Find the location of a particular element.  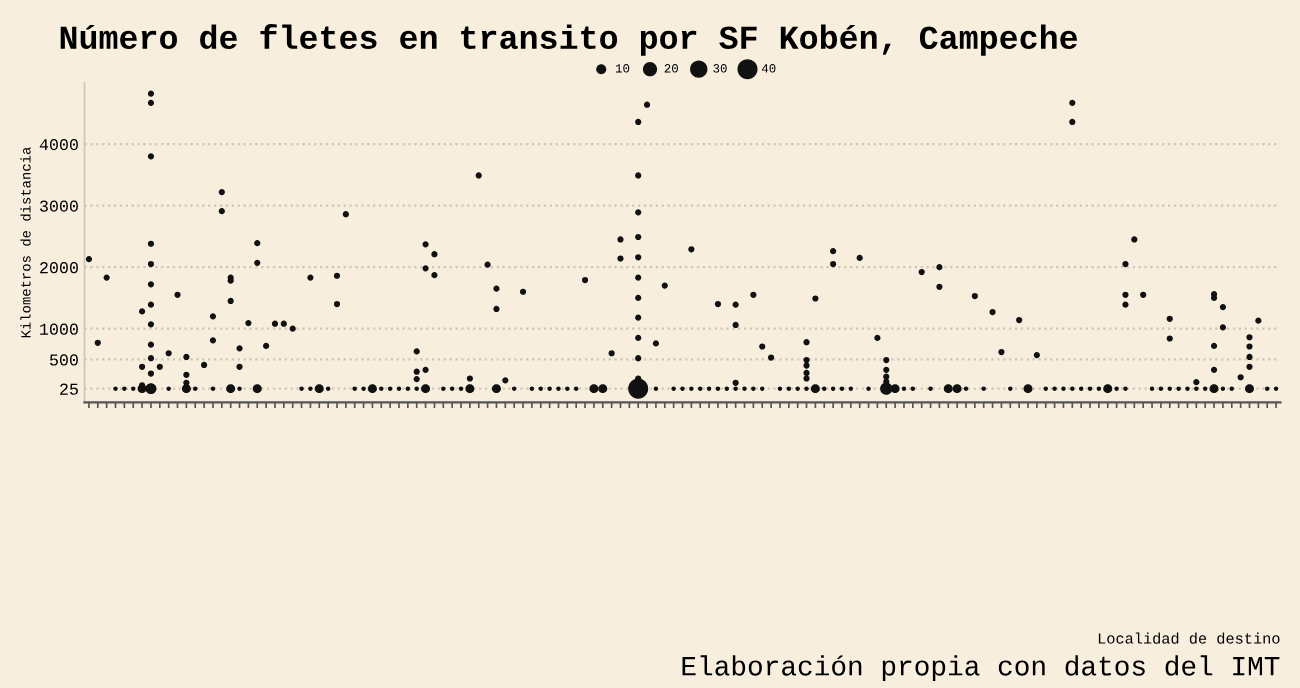

chart-title: Número de fletes en transito por SF Kobén, Campeche is located at coordinates (569, 40).